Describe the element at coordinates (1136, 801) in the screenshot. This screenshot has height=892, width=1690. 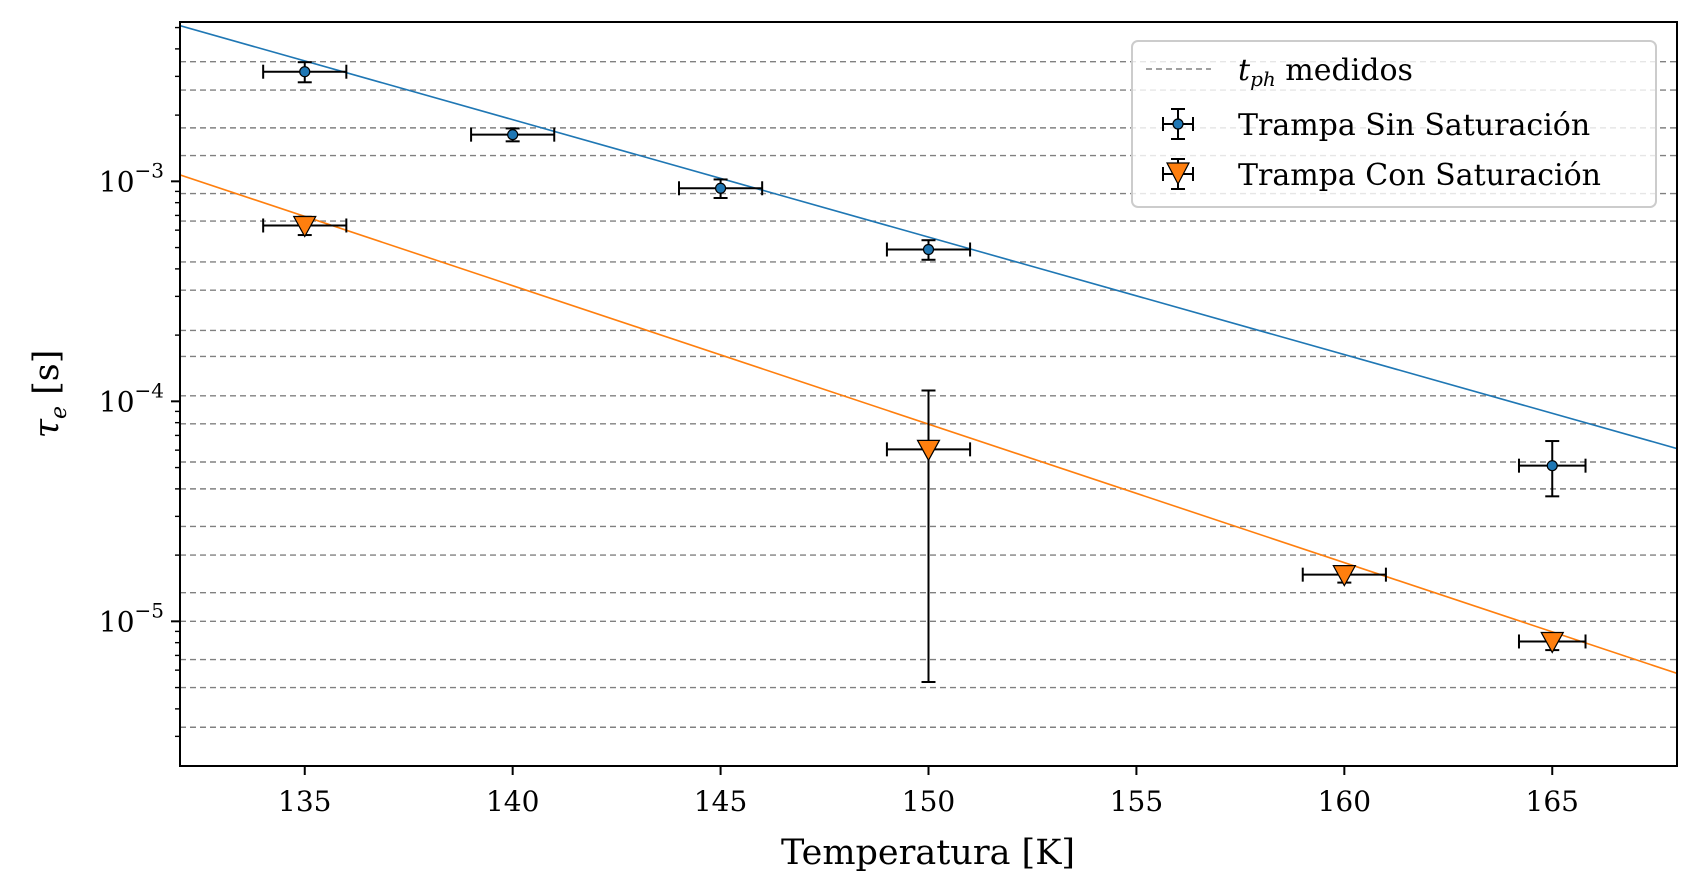
I see `x-tick-label: 155` at that location.